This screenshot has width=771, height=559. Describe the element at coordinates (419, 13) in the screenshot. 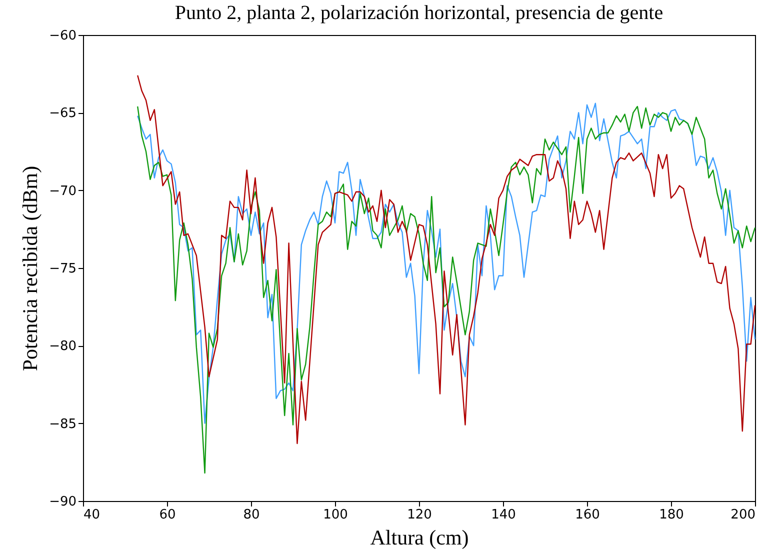

I see `chart-title: Punto 2, planta 2, polarización horizontal, presencia de gente` at that location.